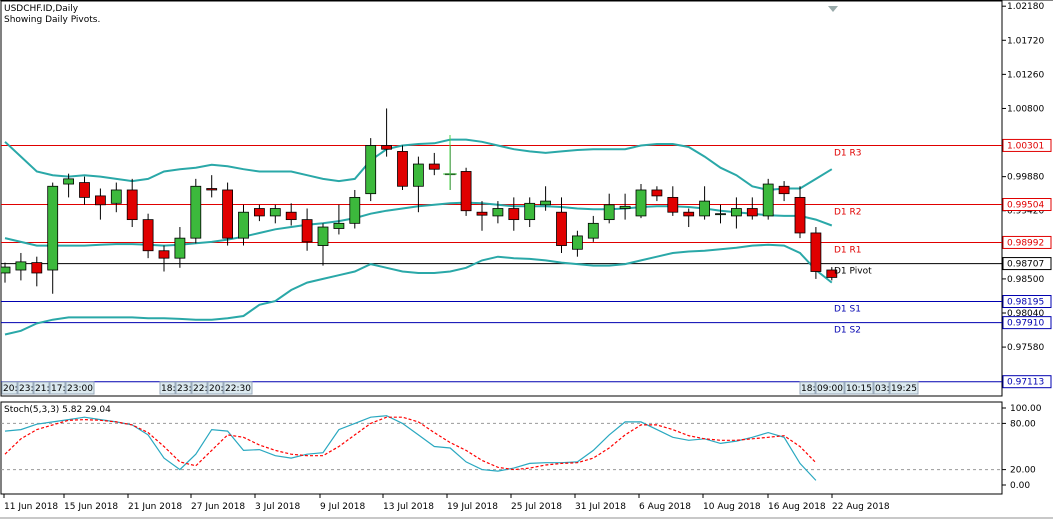  Describe the element at coordinates (238, 389) in the screenshot. I see `session-strip-label: 22:30` at that location.